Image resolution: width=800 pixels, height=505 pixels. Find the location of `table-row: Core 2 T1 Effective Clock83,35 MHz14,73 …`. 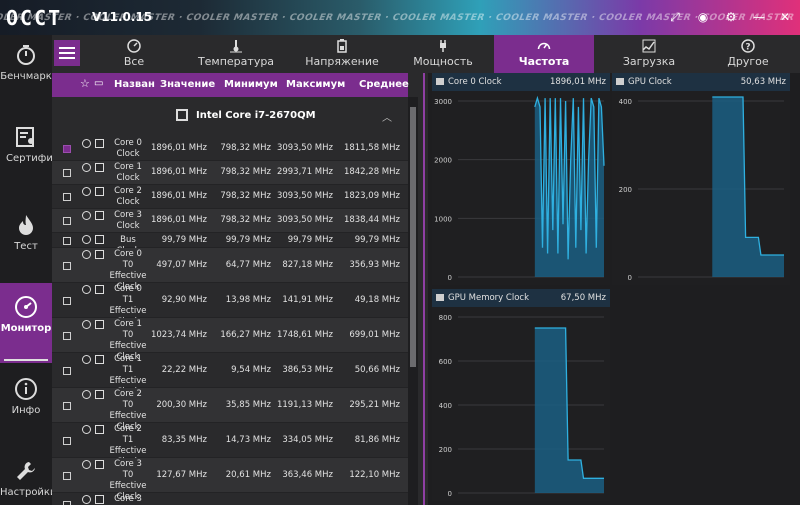

table-row: Core 2 T1 Effective Clock83,35 MHz14,73 … is located at coordinates (230, 445).